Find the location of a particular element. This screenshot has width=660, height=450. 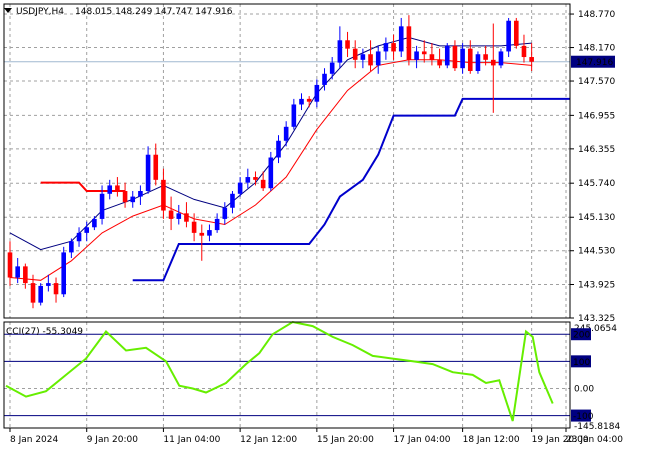

x-tick-label: 17 Jan 04:00 is located at coordinates (422, 440).